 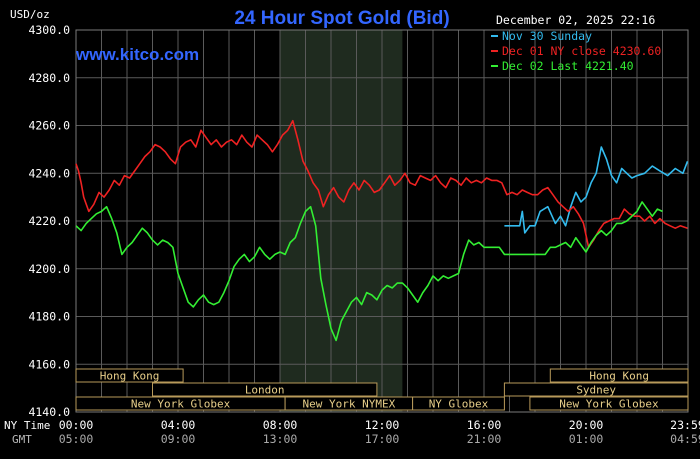 What do you see at coordinates (341, 18) in the screenshot?
I see `chart-title: 24 Hour Spot Gold (Bid)` at bounding box center [341, 18].